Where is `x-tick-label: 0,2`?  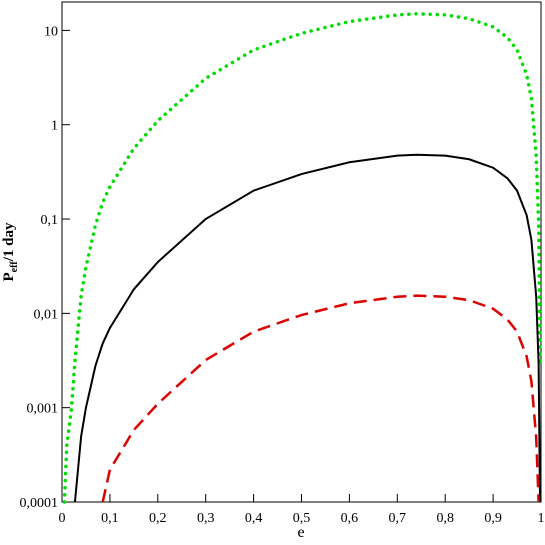
x-tick-label: 0,2 is located at coordinates (158, 518).